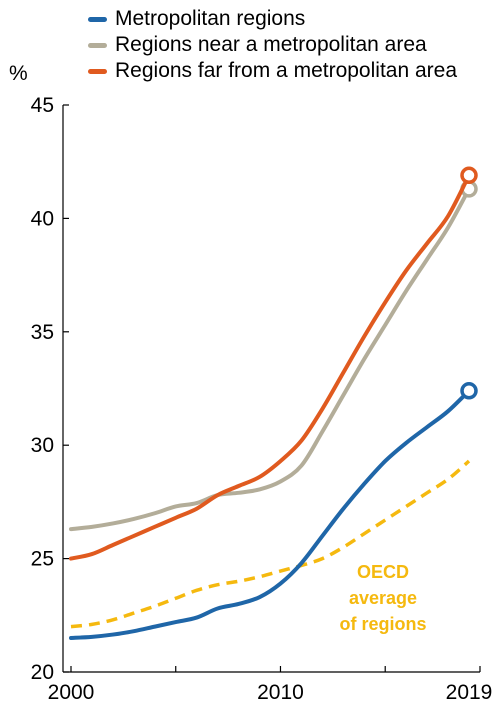 Image resolution: width=492 pixels, height=709 pixels. I want to click on y-tick-label: 20, so click(42, 672).